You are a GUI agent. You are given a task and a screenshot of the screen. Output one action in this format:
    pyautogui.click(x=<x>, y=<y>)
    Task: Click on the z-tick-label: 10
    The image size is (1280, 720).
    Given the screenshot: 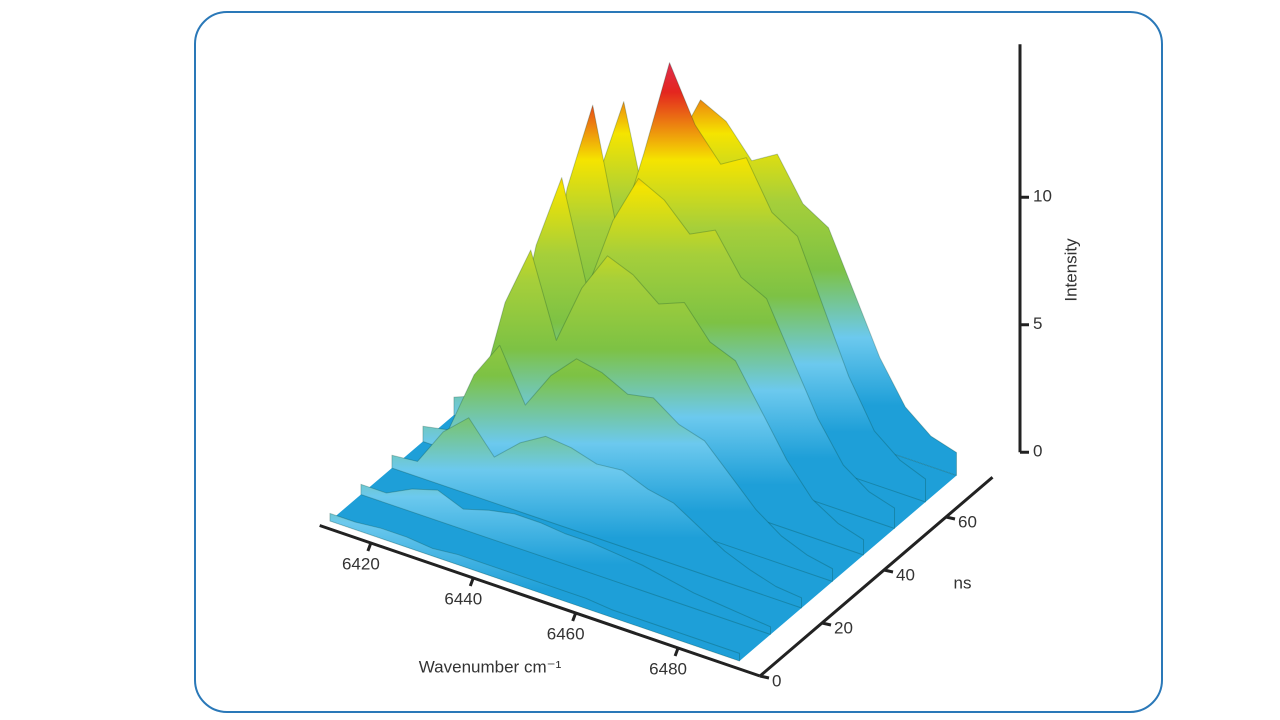 What is the action you would take?
    pyautogui.click(x=1042, y=196)
    